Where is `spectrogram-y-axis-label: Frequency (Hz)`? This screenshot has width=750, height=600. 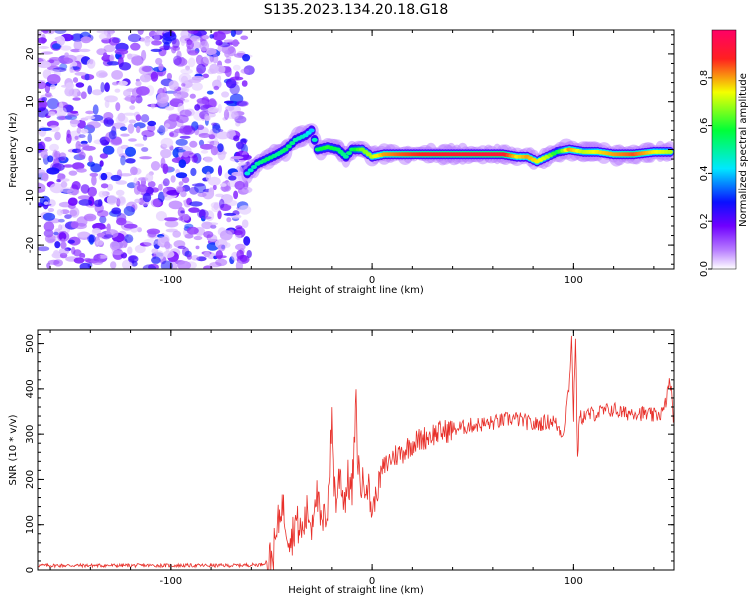 spectrogram-y-axis-label: Frequency (Hz) is located at coordinates (13, 150).